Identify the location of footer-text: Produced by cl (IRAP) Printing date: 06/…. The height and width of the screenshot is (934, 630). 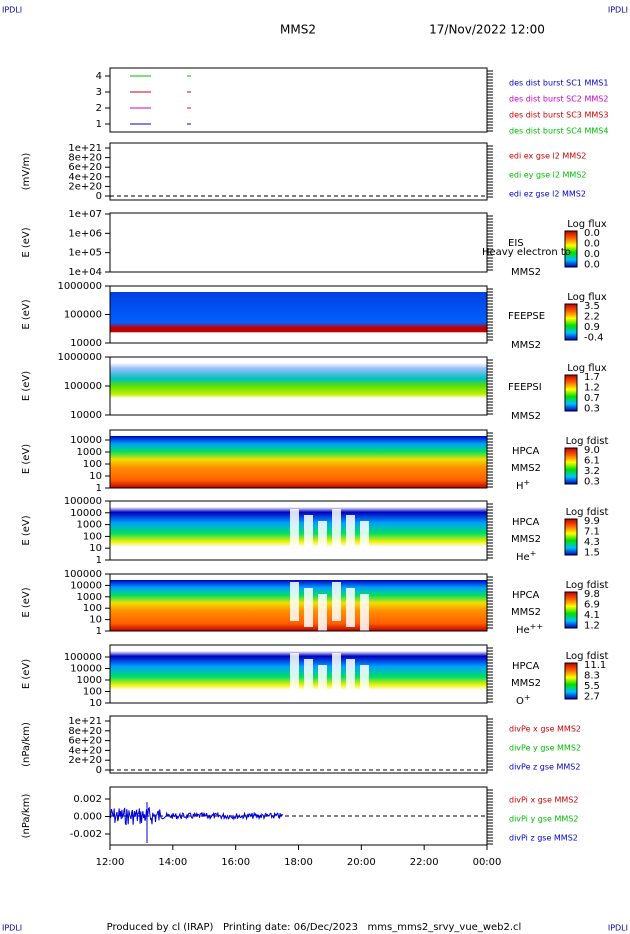
(314, 927).